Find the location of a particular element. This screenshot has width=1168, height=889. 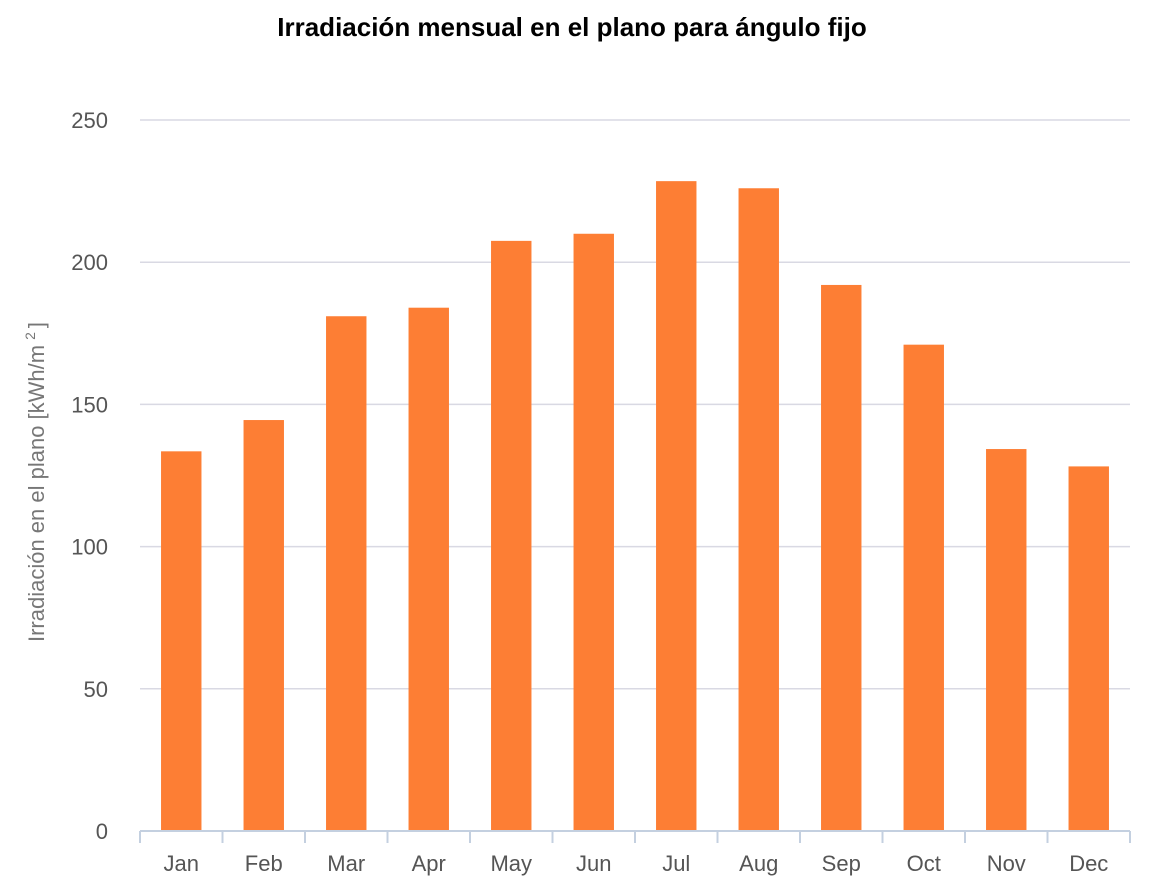

bar-sep is located at coordinates (841, 557).